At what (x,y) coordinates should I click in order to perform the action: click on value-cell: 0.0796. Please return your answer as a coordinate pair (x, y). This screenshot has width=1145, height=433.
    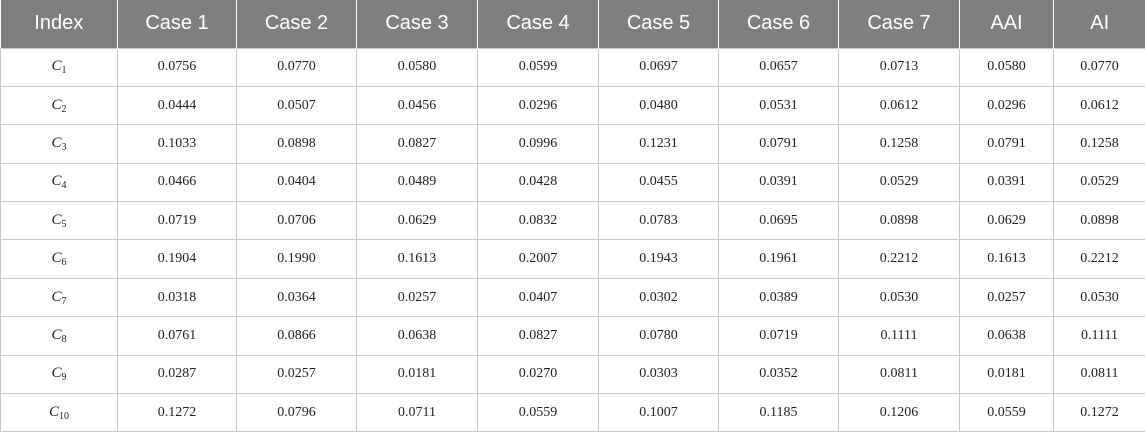
    Looking at the image, I should click on (296, 413).